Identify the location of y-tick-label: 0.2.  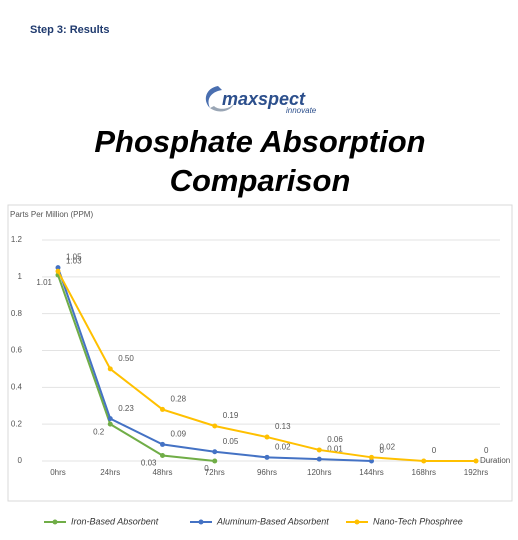
(17, 423).